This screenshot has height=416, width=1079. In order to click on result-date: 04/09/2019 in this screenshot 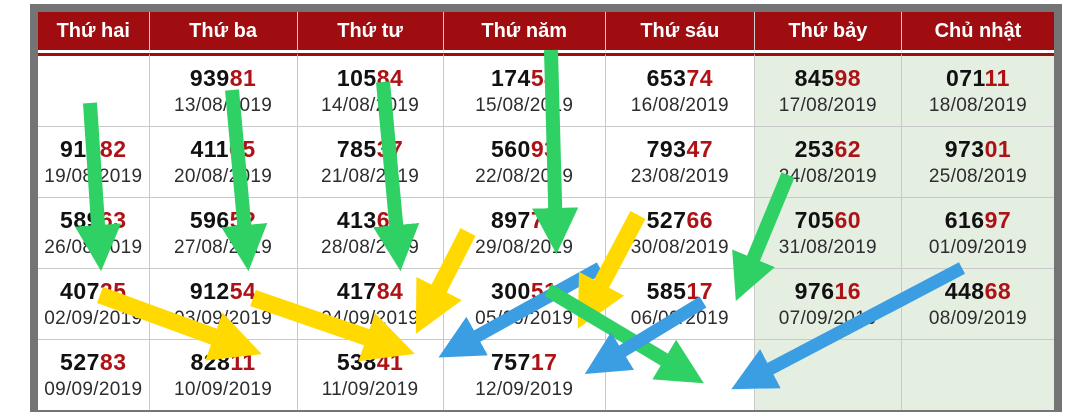, I will do `click(370, 318)`.